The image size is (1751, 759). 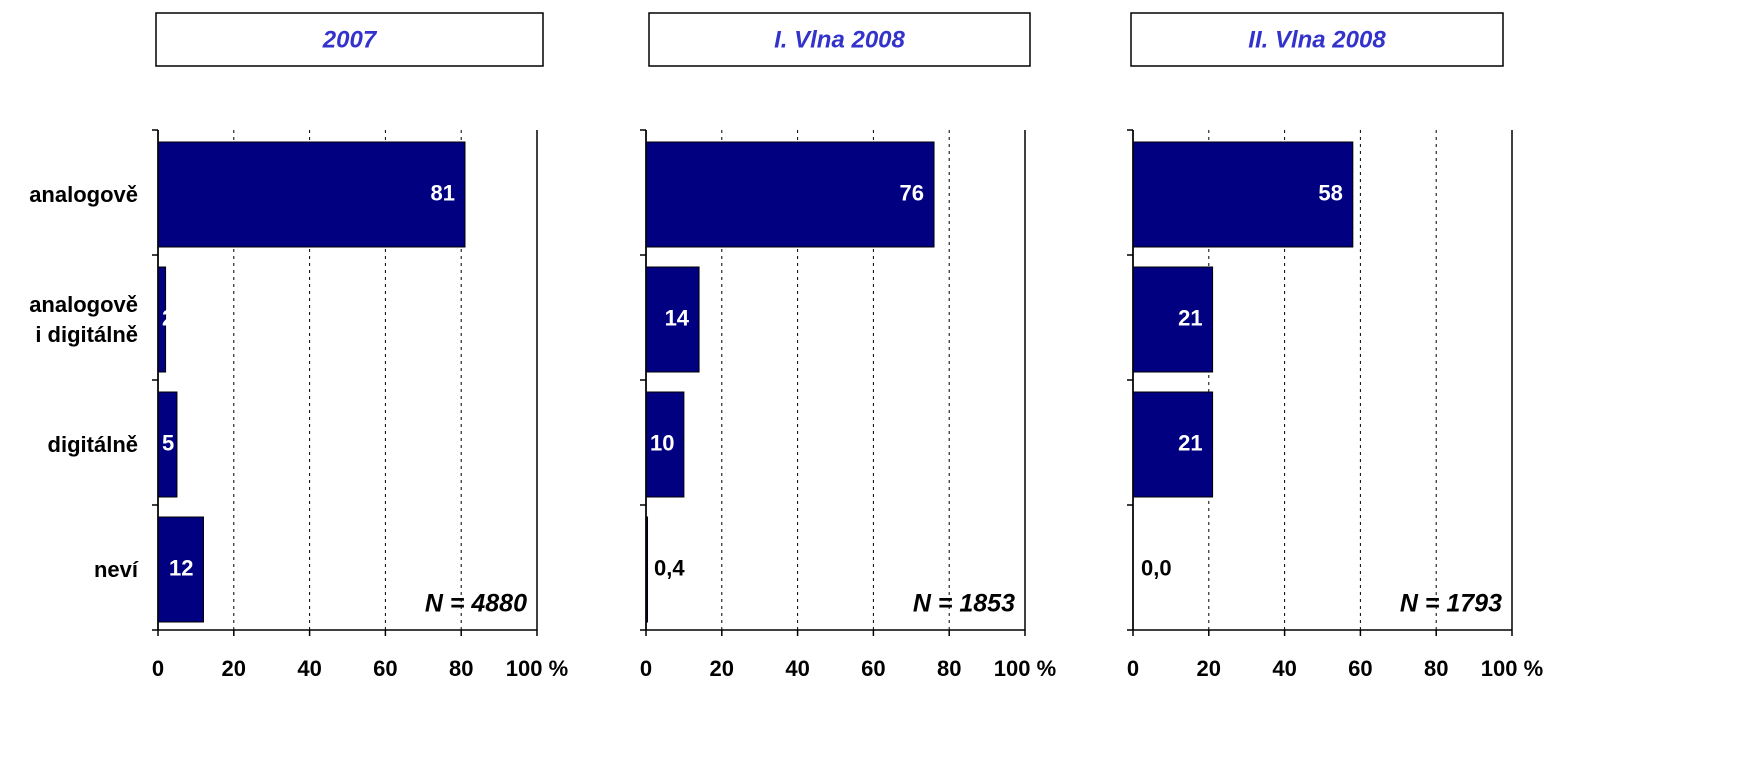 What do you see at coordinates (964, 604) in the screenshot?
I see `annotation: N = 1853` at bounding box center [964, 604].